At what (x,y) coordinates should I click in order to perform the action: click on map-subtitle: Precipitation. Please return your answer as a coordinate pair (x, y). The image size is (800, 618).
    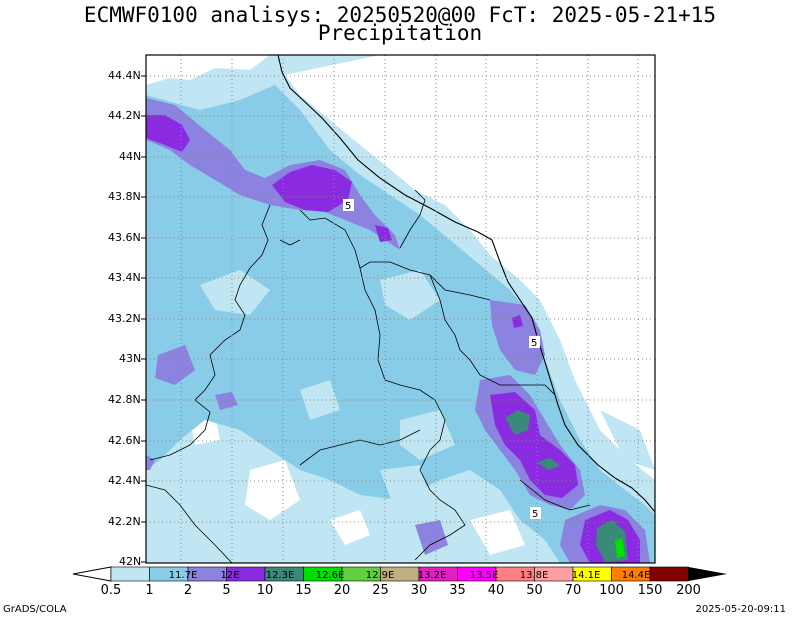
    Looking at the image, I should click on (400, 33).